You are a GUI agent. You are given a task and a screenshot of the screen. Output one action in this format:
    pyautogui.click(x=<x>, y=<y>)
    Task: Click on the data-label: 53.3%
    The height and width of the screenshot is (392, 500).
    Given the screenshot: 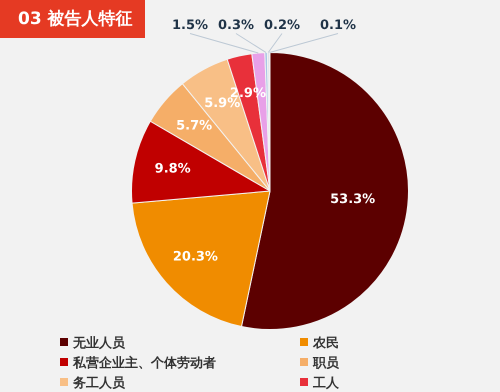 What is the action you would take?
    pyautogui.click(x=353, y=199)
    